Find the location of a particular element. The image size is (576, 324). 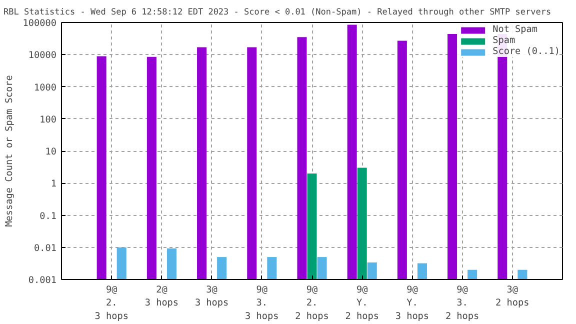

x-tick-label: 9@ 2. 3 hops is located at coordinates (111, 303).